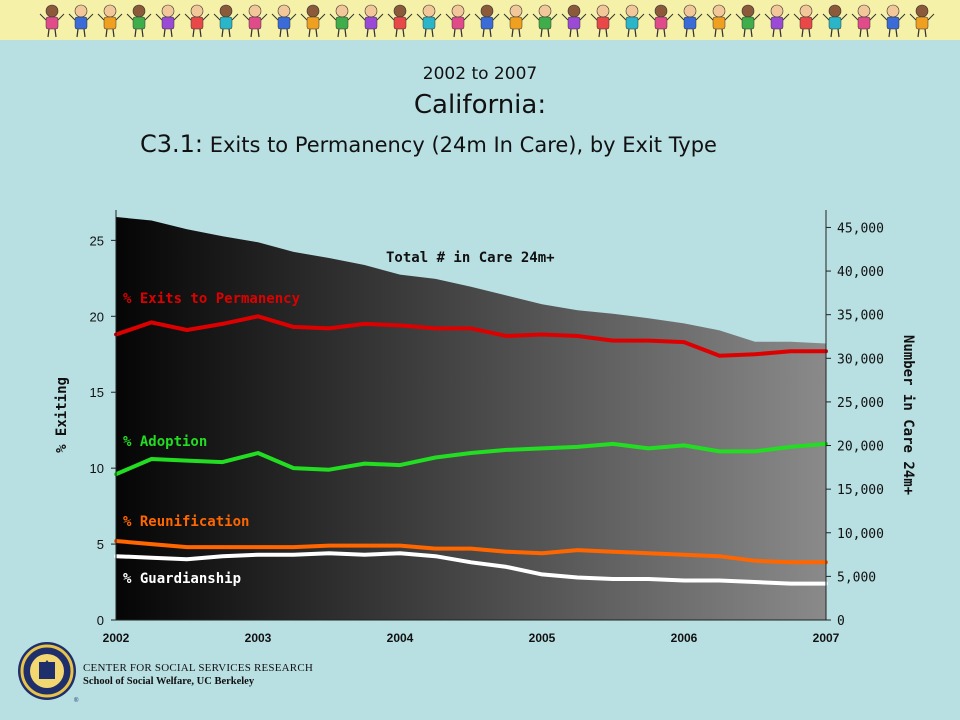 Image resolution: width=960 pixels, height=720 pixels. I want to click on y2-axis-title: Number in Care 24m+, so click(908, 415).